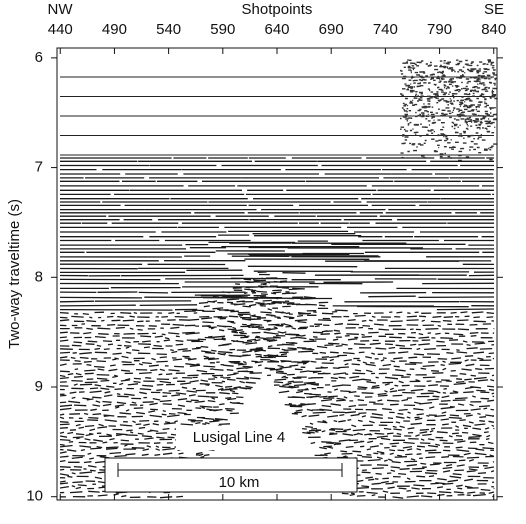 Image resolution: width=526 pixels, height=524 pixels. Describe the element at coordinates (168, 29) in the screenshot. I see `x-tick-label: 540` at that location.